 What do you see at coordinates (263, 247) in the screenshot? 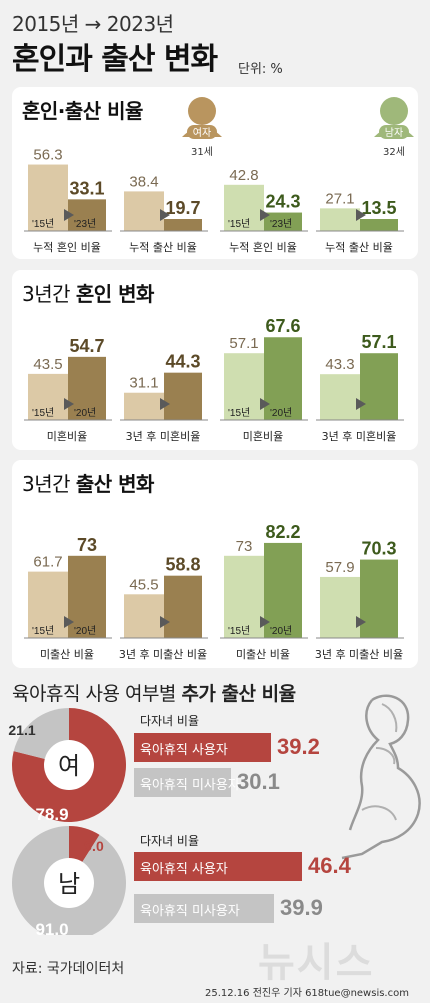
I see `category-label: 누적 혼인 비율` at bounding box center [263, 247].